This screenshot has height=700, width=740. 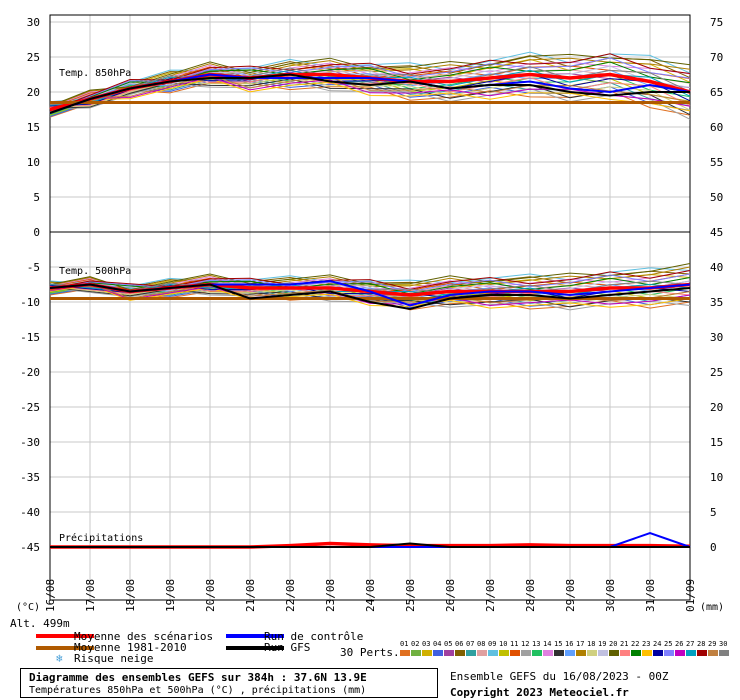 I want to click on y-tick-label-right: 60, so click(x=716, y=127).